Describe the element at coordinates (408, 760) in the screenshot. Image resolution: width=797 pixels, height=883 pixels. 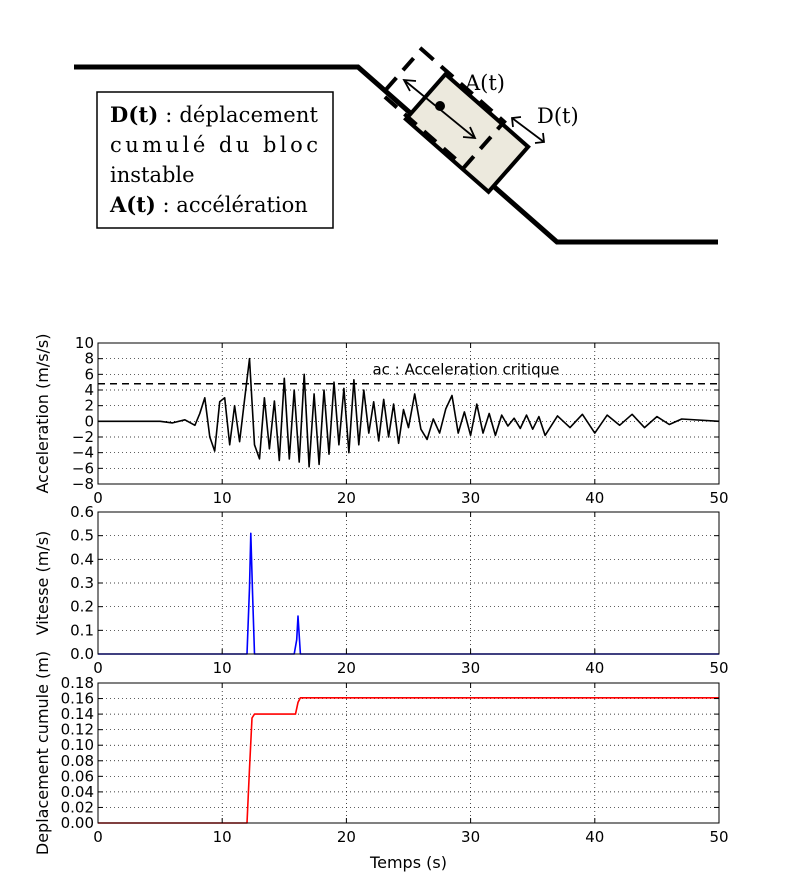
I see `series-line-deplacement` at that location.